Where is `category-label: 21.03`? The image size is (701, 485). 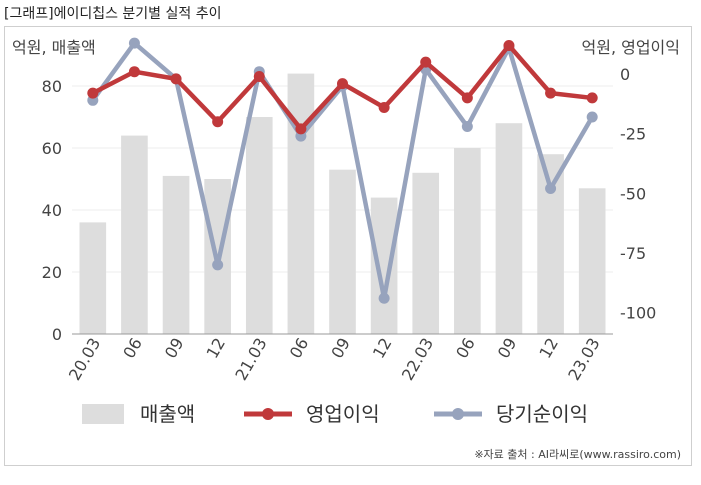 category-label: 21.03 is located at coordinates (250, 359).